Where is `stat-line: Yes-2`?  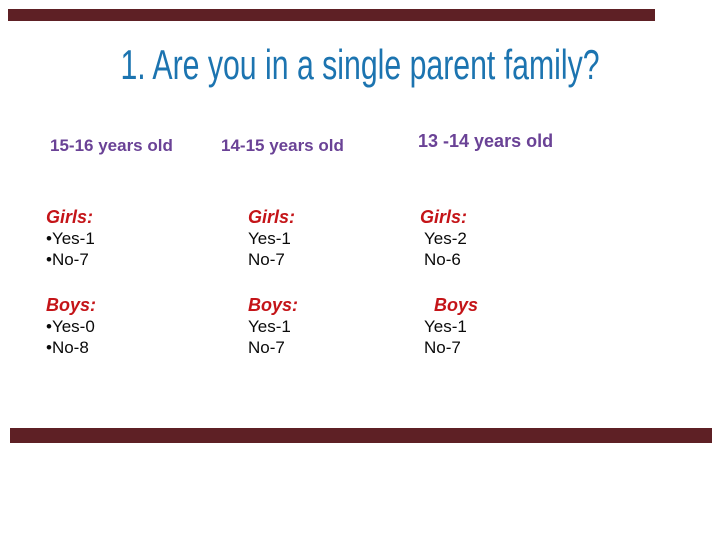 stat-line: Yes-2 is located at coordinates (445, 238).